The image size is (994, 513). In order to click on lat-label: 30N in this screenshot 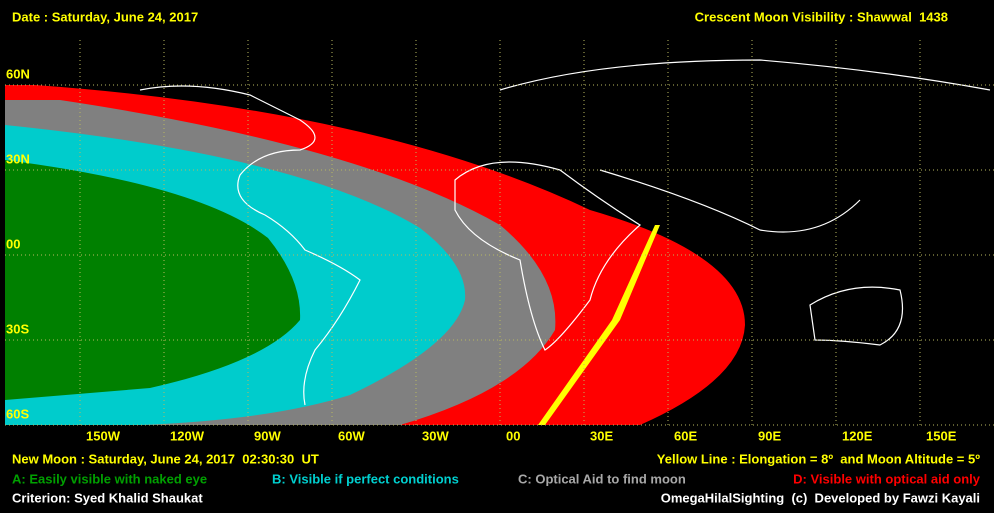, I will do `click(18, 158)`.